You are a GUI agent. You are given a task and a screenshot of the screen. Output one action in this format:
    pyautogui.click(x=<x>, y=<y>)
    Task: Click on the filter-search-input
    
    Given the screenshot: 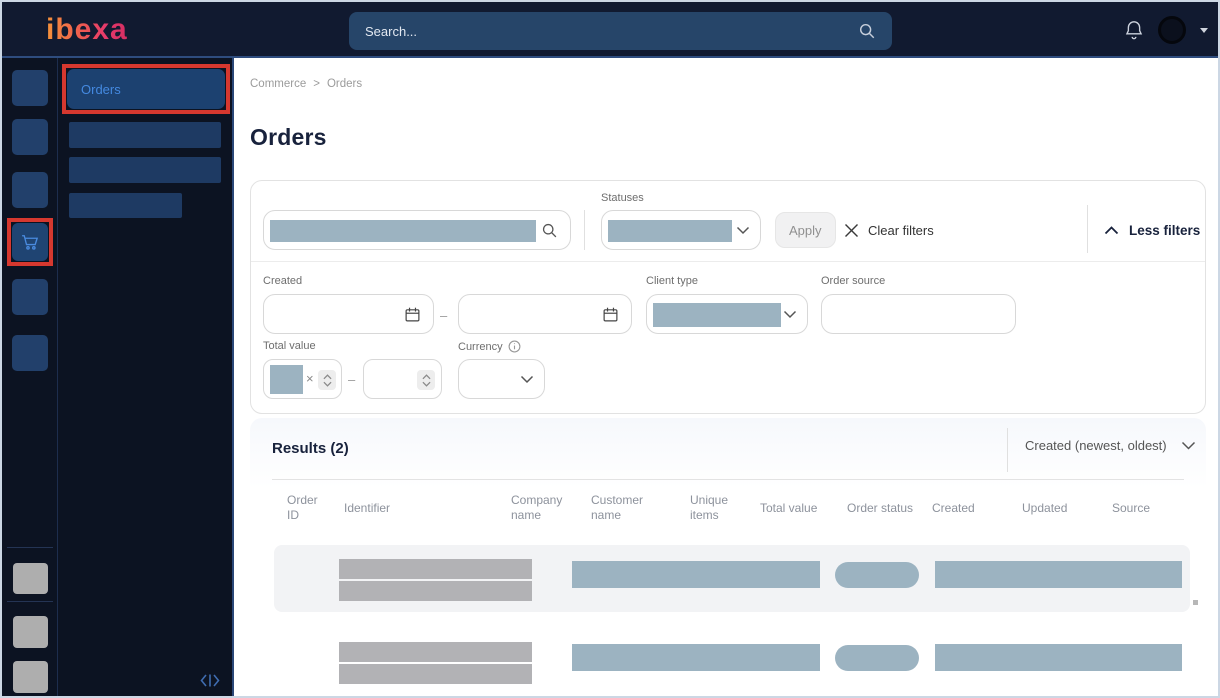 What is the action you would take?
    pyautogui.click(x=417, y=230)
    